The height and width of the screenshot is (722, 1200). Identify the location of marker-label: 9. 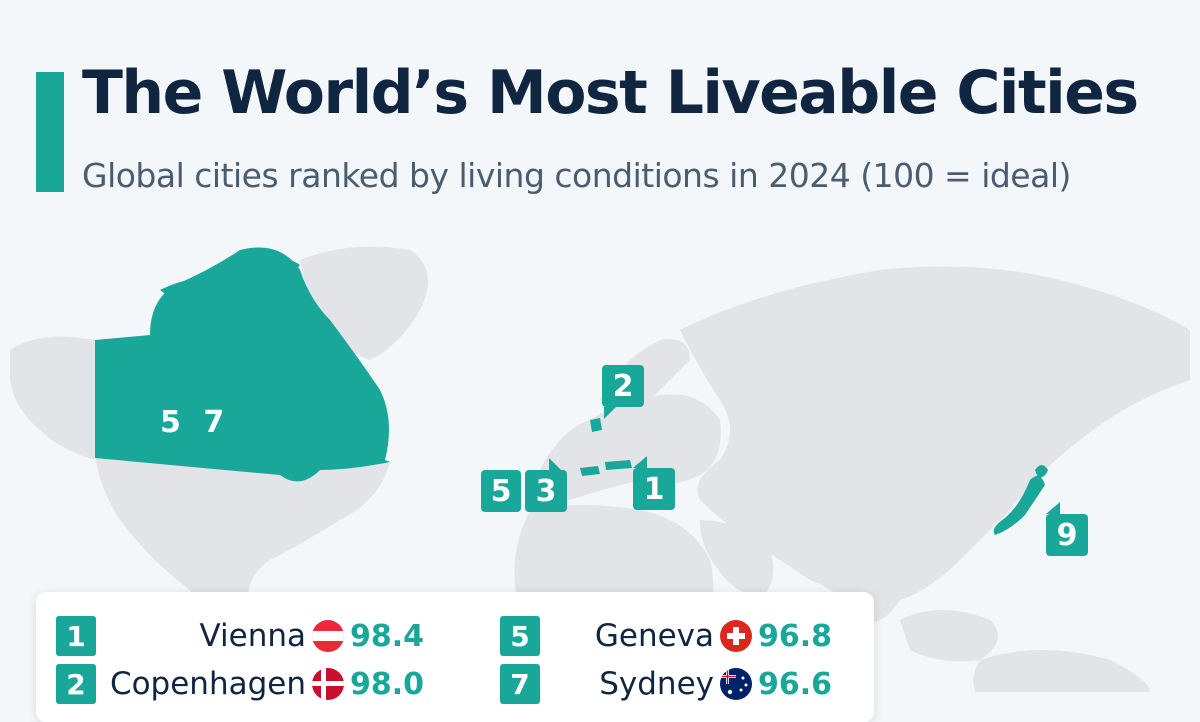
(1067, 535).